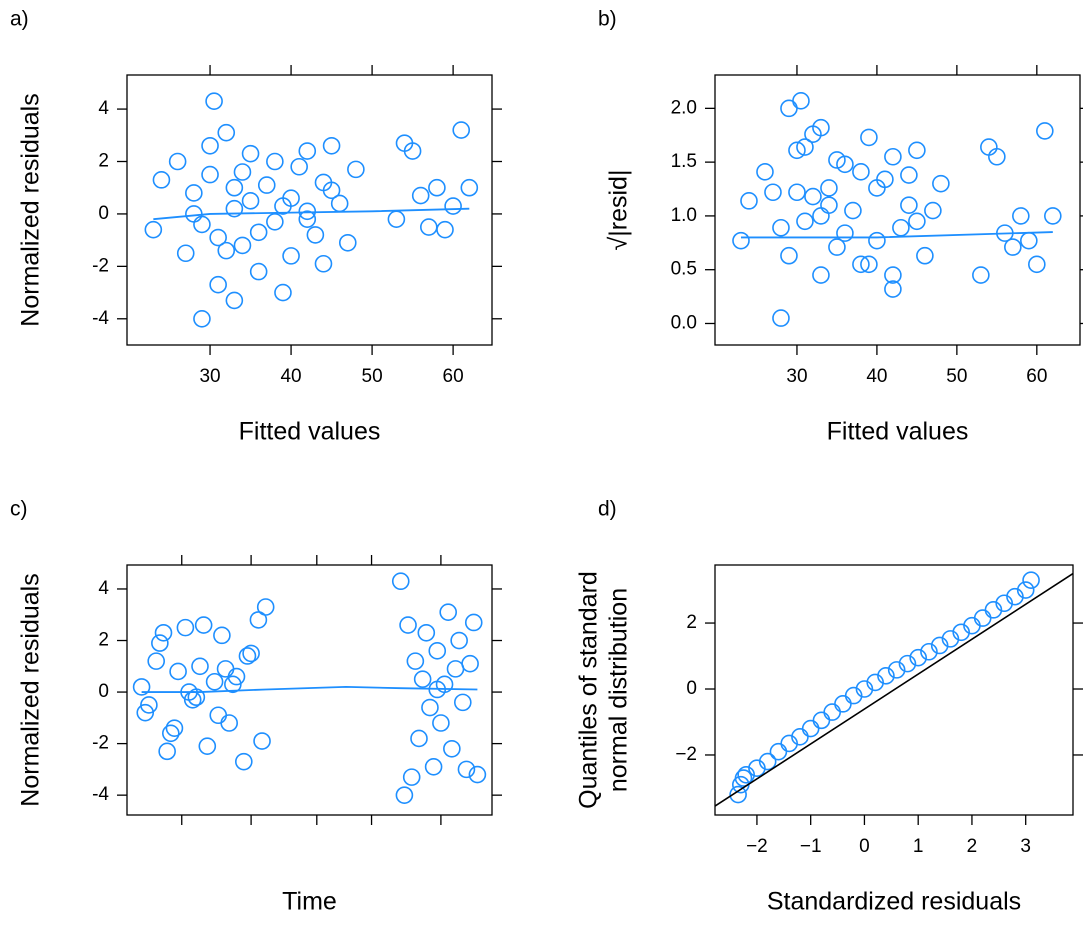  I want to click on plot-frame, so click(309, 210).